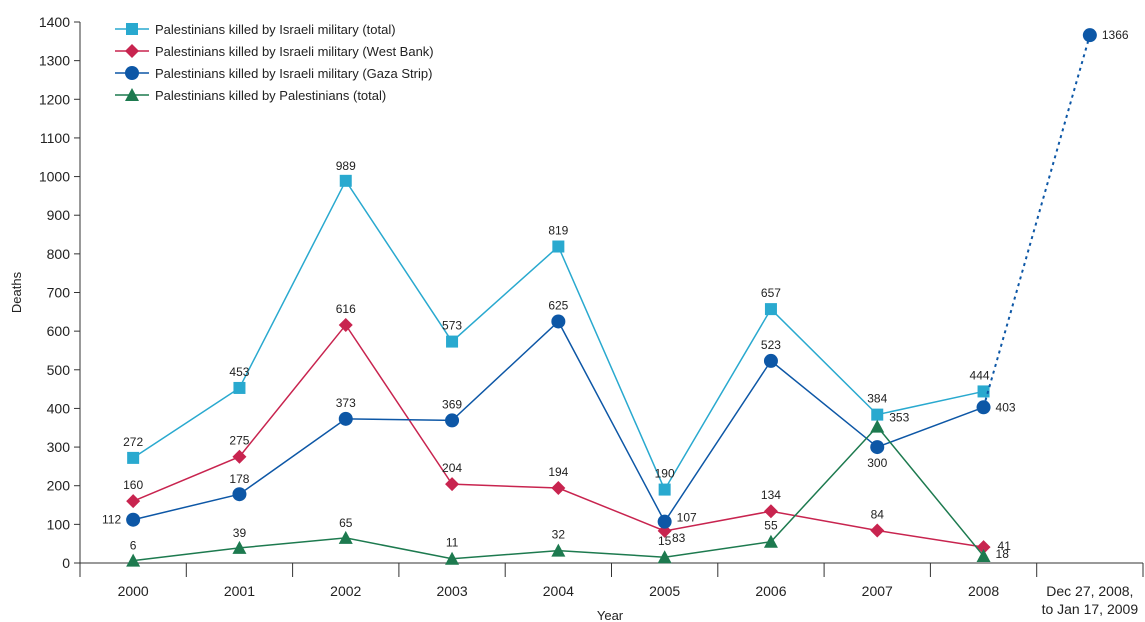 The height and width of the screenshot is (622, 1145). What do you see at coordinates (55, 138) in the screenshot?
I see `y-tick-label: 1100` at bounding box center [55, 138].